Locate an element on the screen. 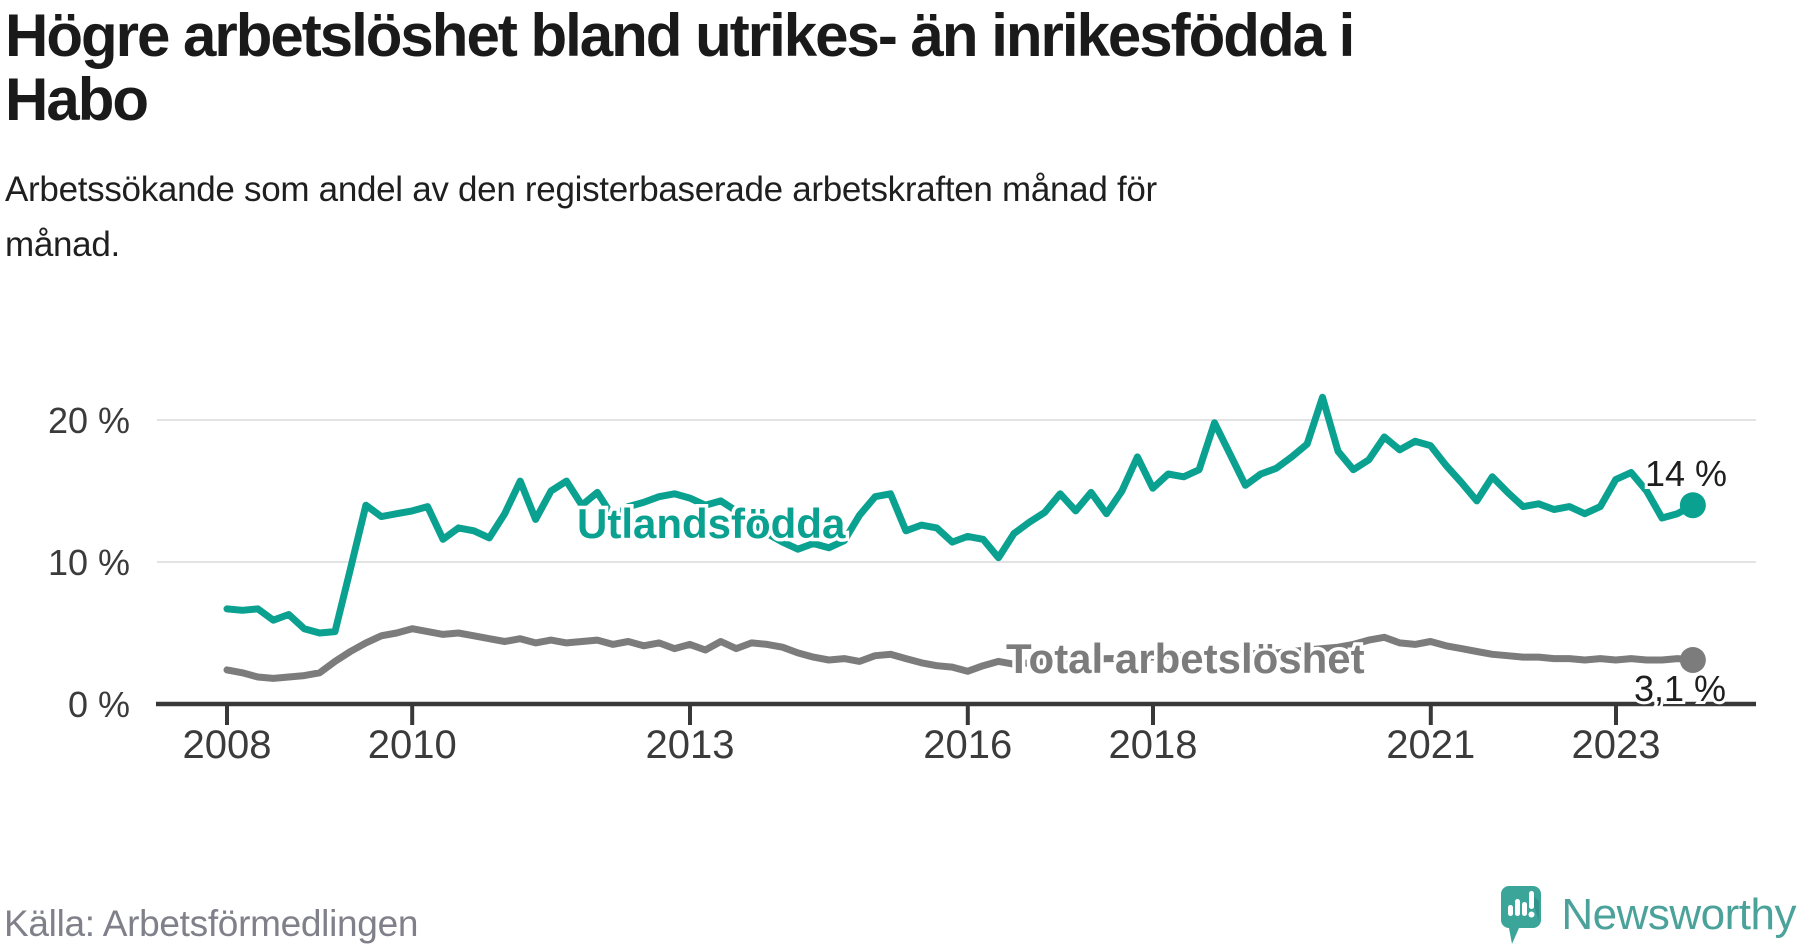 The width and height of the screenshot is (1800, 948). end-value-label-utlandsfodda: 14 % is located at coordinates (1686, 473).